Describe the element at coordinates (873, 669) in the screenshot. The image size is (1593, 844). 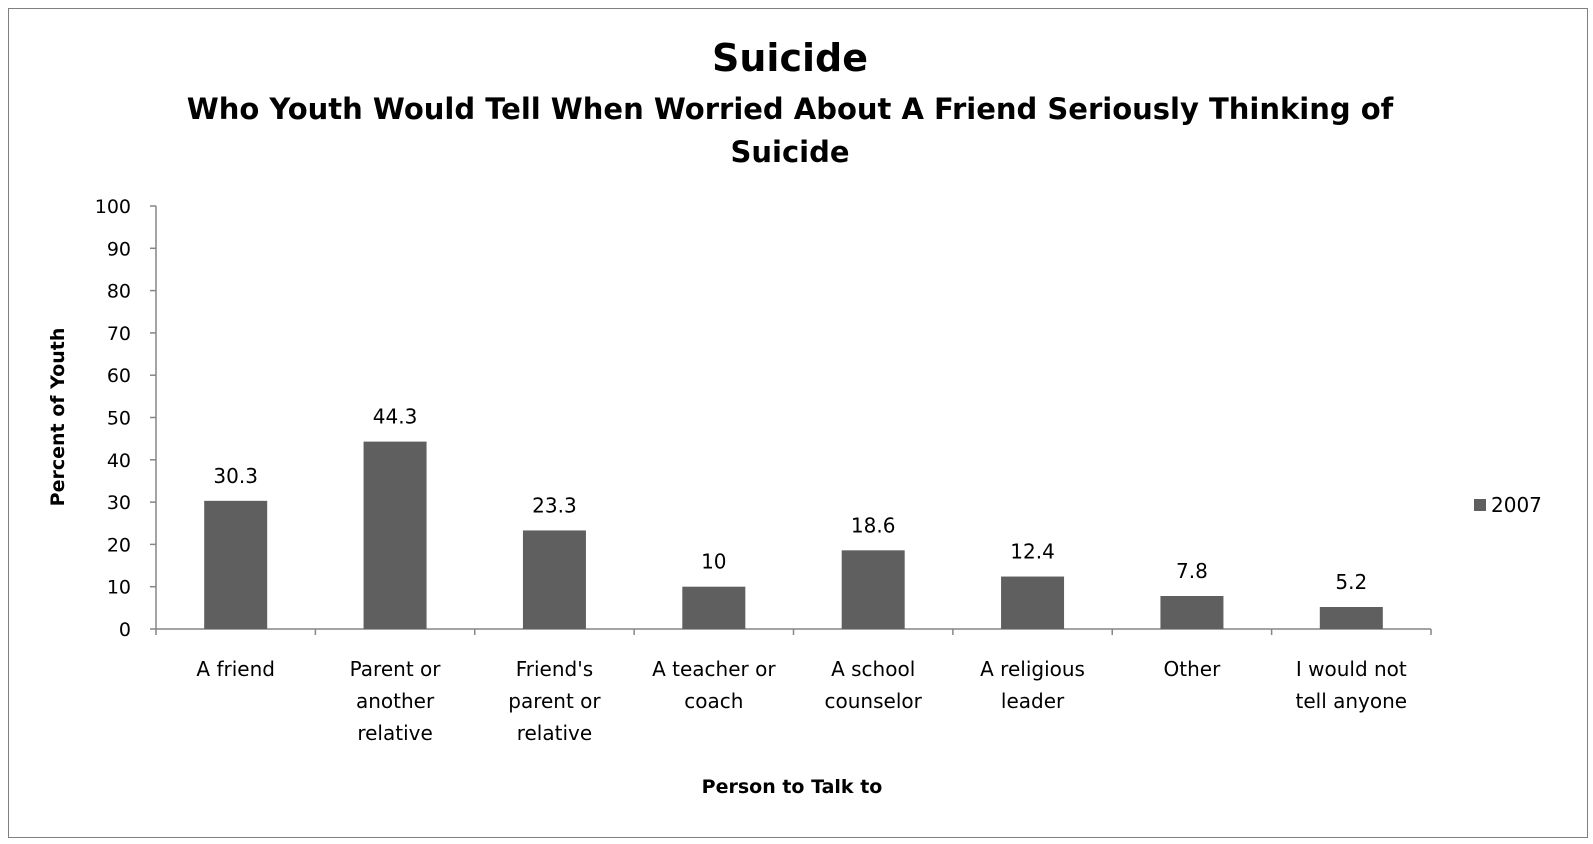
I see `category-label: A school` at that location.